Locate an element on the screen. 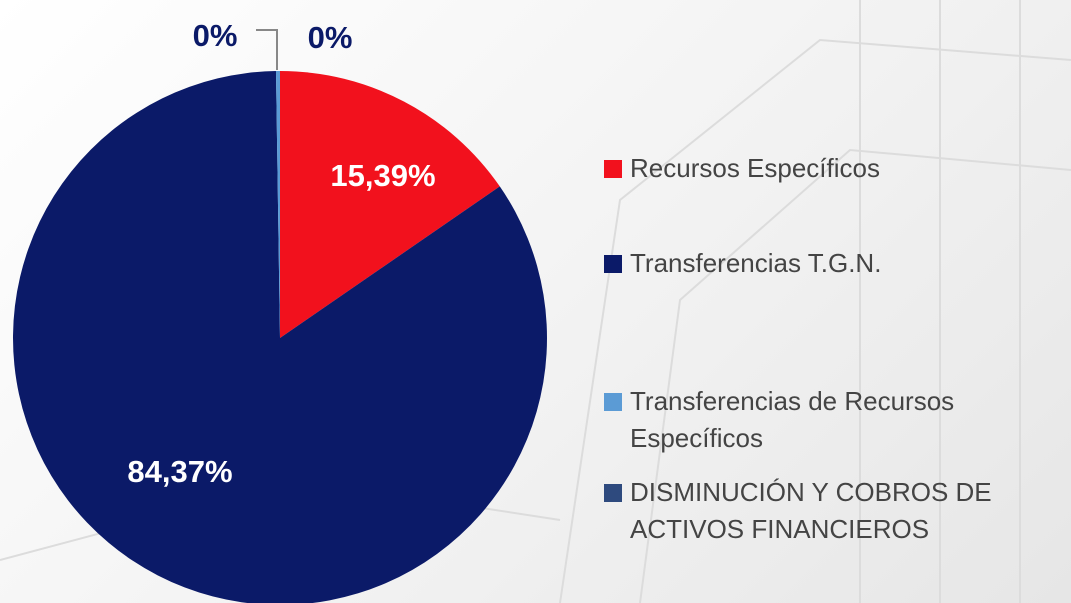 This screenshot has width=1071, height=603. legend-item: Transferencias T.G.N. is located at coordinates (824, 263).